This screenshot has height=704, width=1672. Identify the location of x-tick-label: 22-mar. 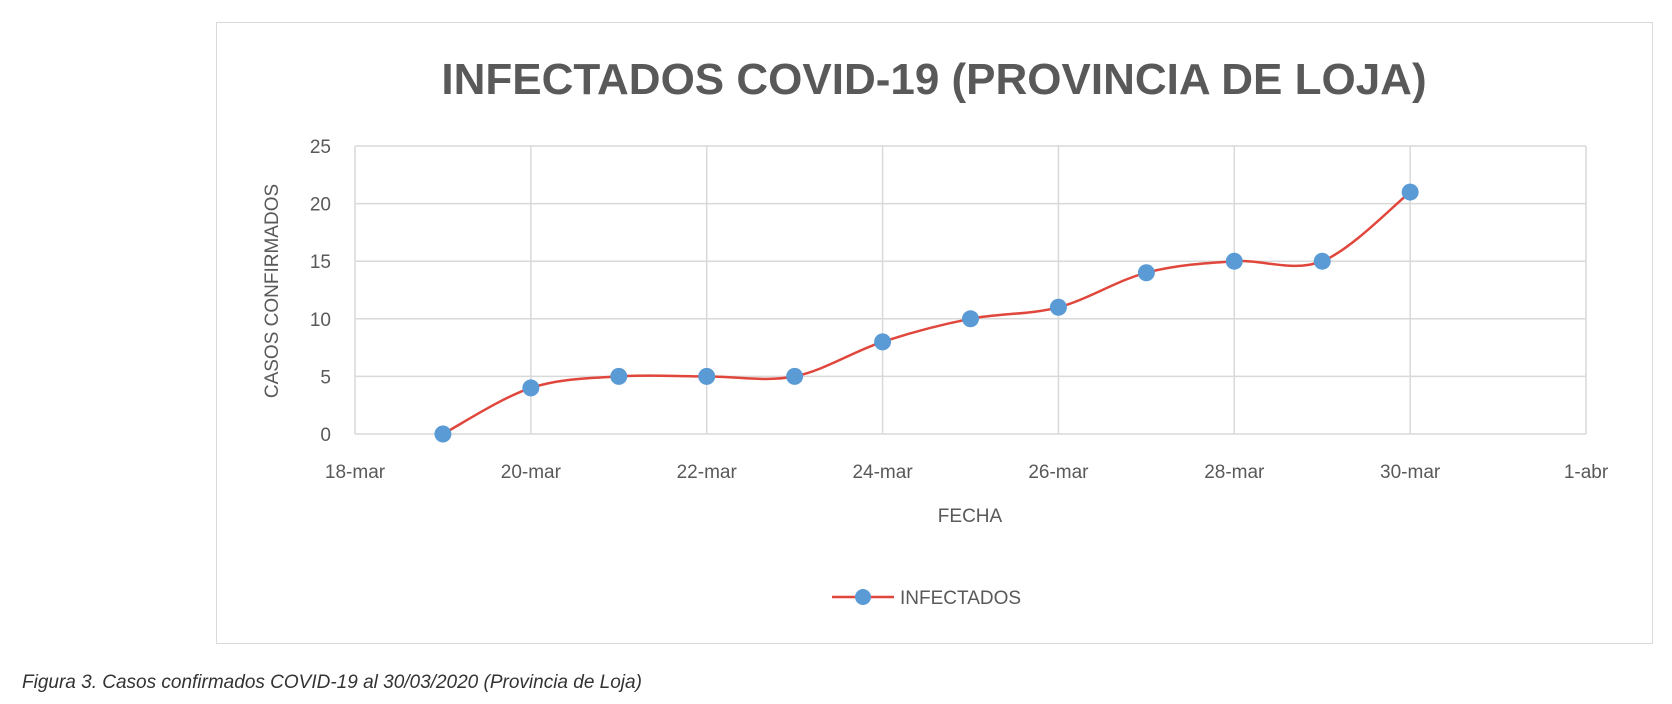
(707, 472).